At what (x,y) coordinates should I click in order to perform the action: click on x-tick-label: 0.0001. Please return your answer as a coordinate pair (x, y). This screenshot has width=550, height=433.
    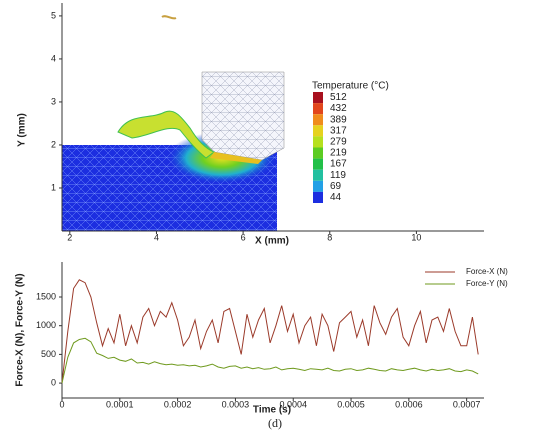
    Looking at the image, I should click on (120, 404).